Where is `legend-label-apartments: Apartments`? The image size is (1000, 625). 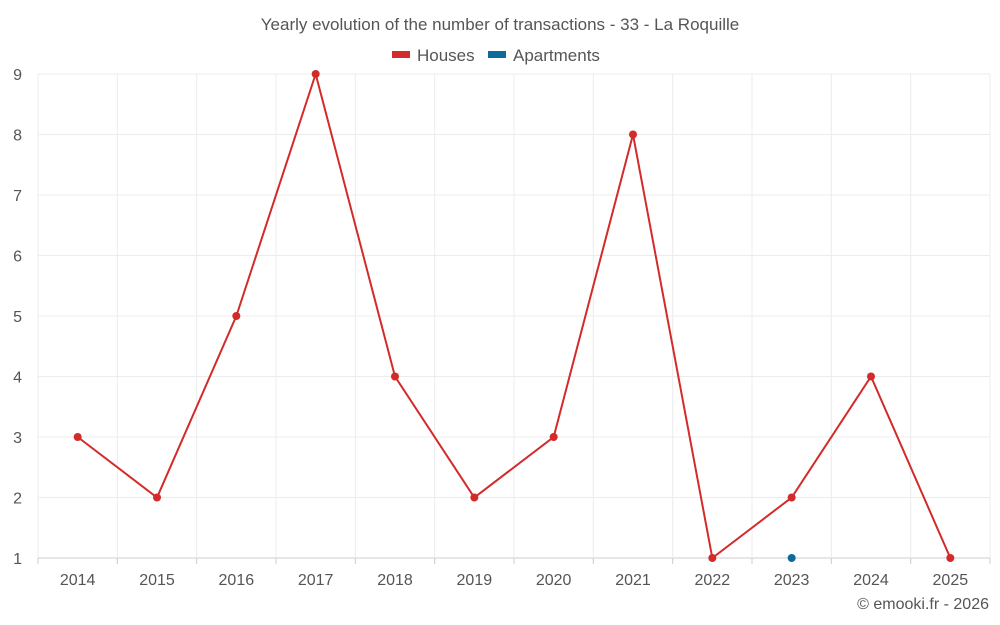
legend-label-apartments: Apartments is located at coordinates (556, 55).